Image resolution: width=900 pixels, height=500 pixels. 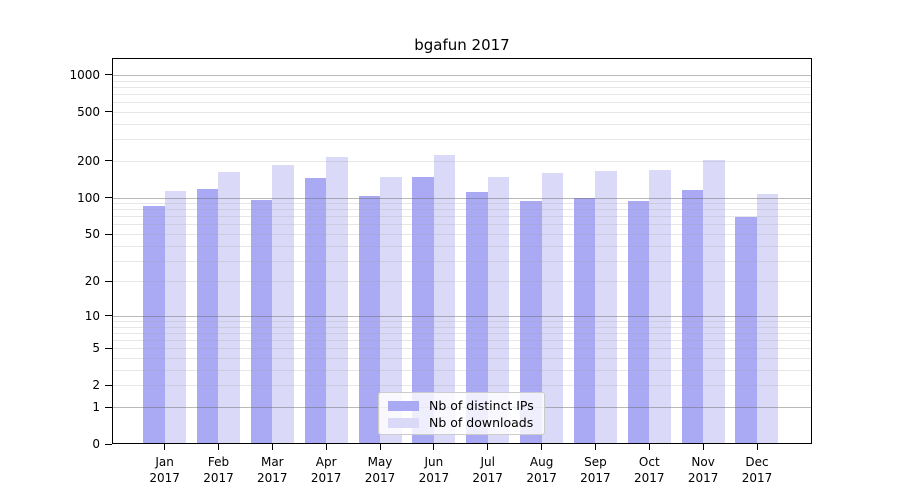 What do you see at coordinates (92, 315) in the screenshot?
I see `y-axis-label-10: 10` at bounding box center [92, 315].